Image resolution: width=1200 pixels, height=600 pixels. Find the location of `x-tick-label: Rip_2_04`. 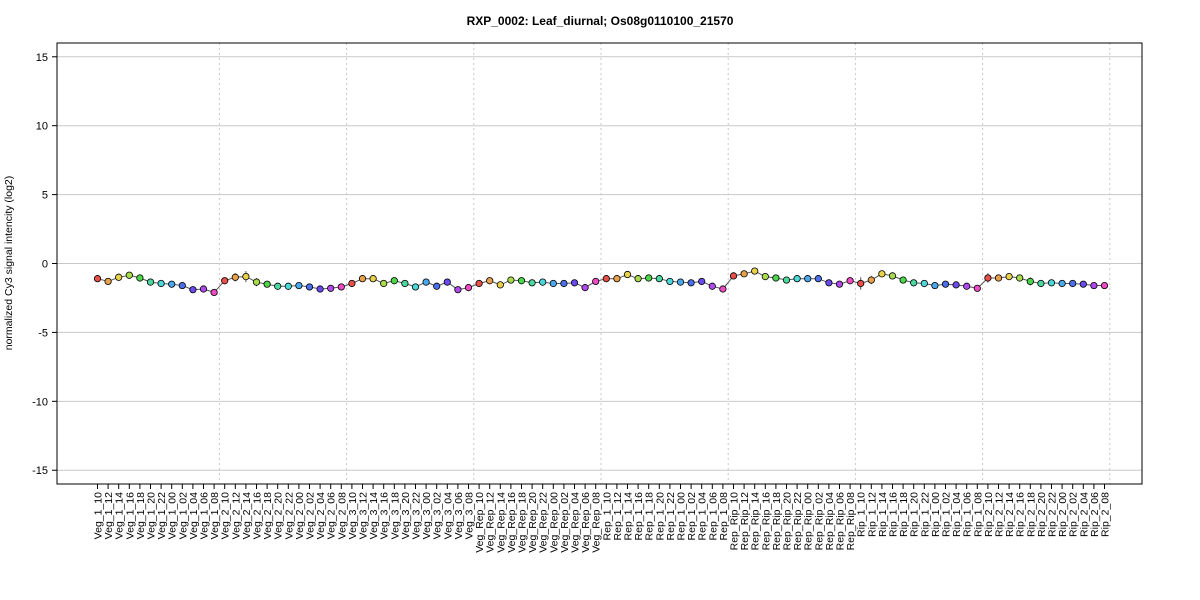

x-tick-label: Rip_2_04 is located at coordinates (1084, 514).